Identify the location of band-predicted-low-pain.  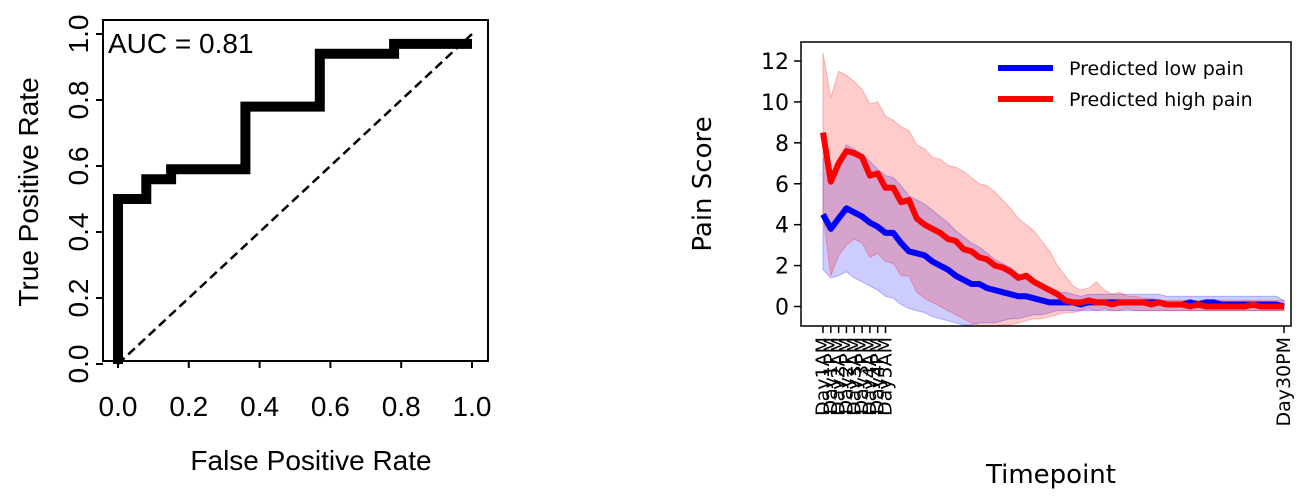
(1053, 235).